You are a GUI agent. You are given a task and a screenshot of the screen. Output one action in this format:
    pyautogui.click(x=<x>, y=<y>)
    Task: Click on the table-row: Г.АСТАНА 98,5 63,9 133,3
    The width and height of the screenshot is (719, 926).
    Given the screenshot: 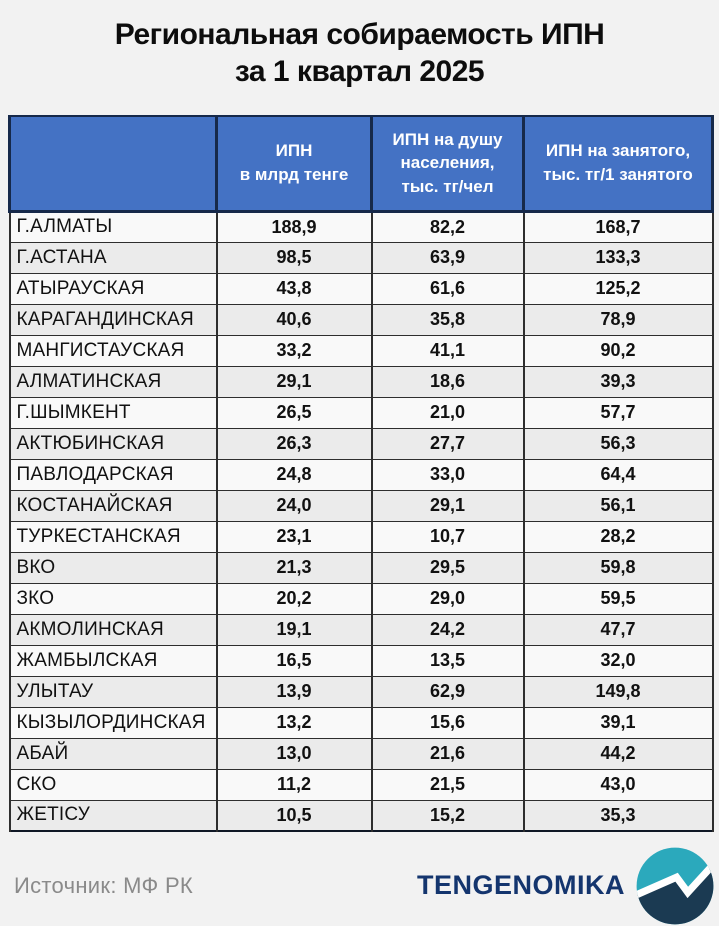 What is the action you would take?
    pyautogui.click(x=361, y=257)
    